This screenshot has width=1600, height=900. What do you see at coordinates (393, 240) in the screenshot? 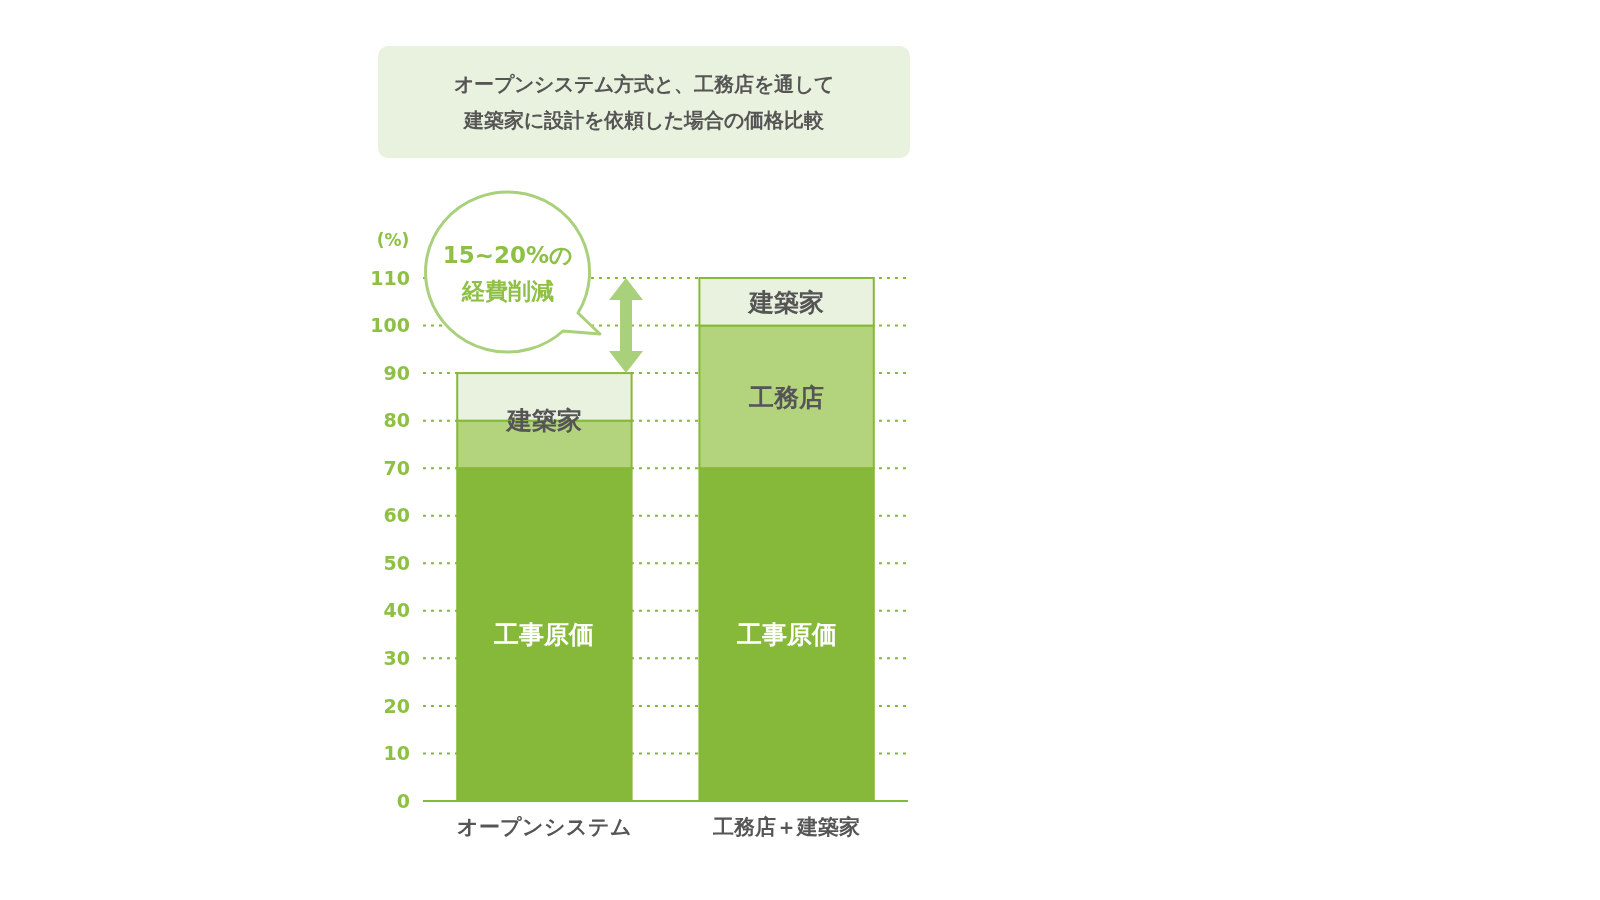
I see `y-axis-title: (%)` at bounding box center [393, 240].